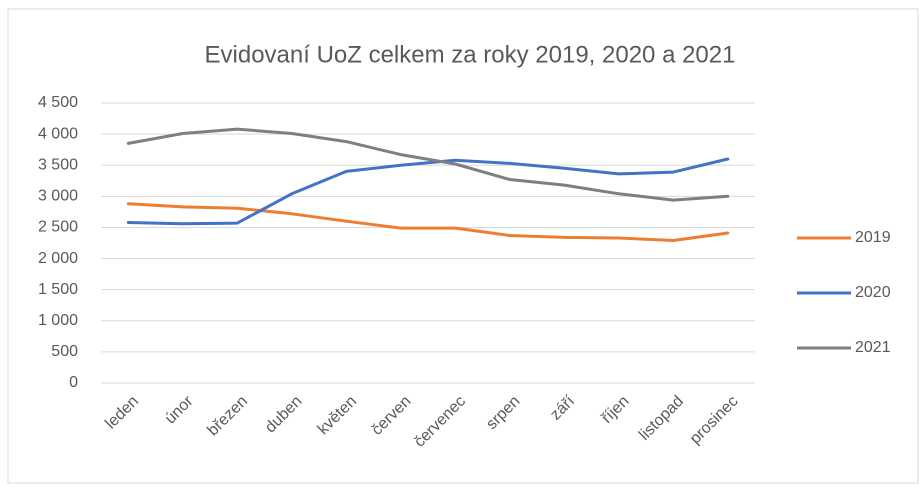 The width and height of the screenshot is (923, 489). What do you see at coordinates (58, 164) in the screenshot?
I see `y-tick-label: 3 500` at bounding box center [58, 164].